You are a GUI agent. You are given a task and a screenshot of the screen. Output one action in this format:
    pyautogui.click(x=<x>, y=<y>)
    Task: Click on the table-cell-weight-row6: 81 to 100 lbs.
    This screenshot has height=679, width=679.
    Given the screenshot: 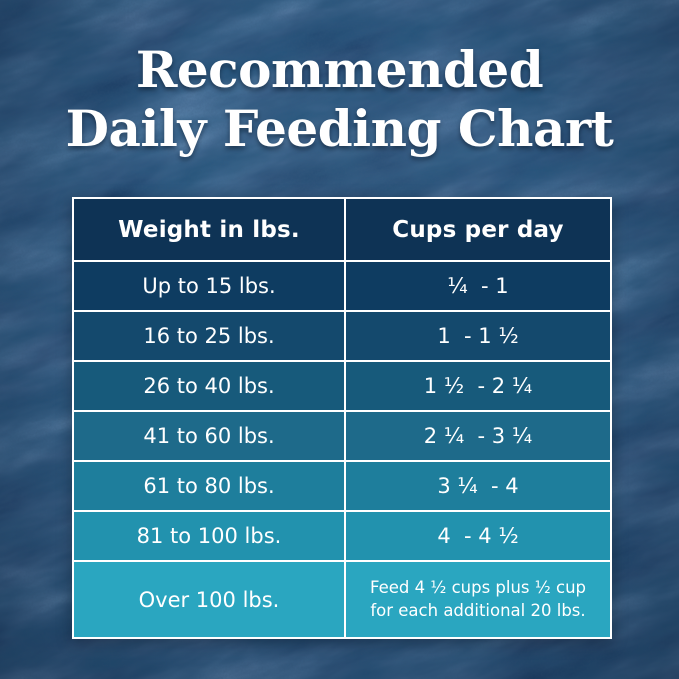 What is the action you would take?
    pyautogui.click(x=209, y=536)
    